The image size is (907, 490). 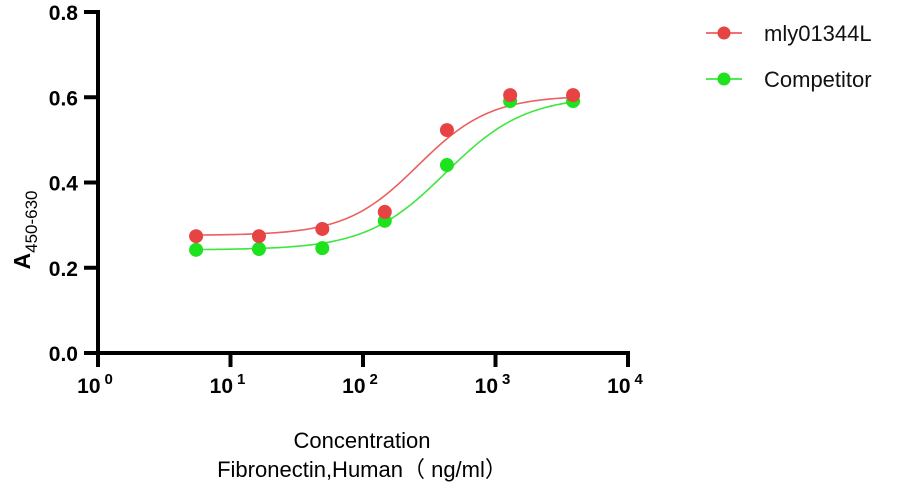 I want to click on y-axis-label: A450-630, so click(x=25, y=229).